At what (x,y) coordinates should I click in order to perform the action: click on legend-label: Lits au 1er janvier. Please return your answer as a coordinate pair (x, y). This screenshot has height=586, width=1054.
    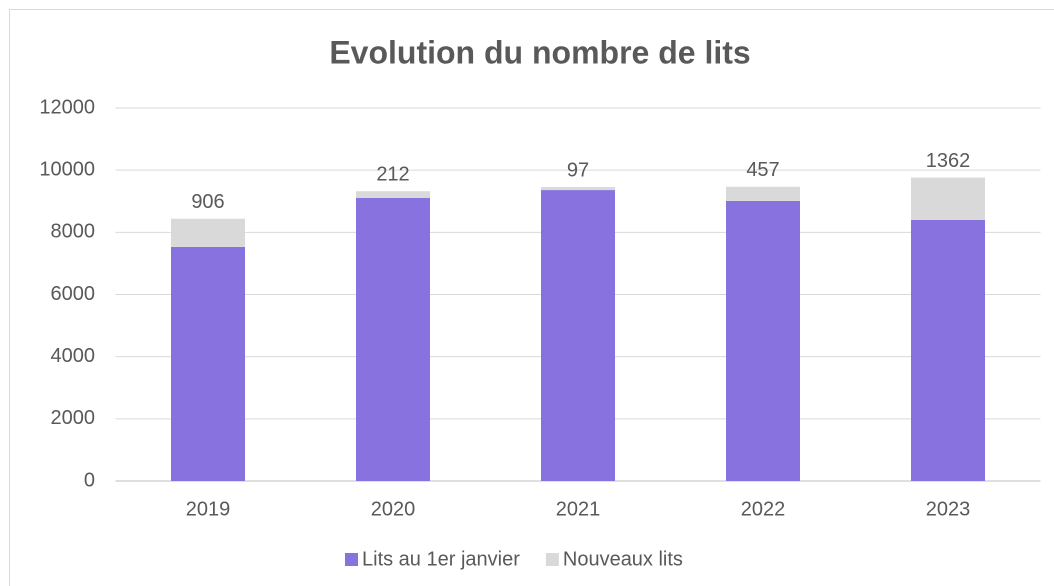
    Looking at the image, I should click on (441, 559).